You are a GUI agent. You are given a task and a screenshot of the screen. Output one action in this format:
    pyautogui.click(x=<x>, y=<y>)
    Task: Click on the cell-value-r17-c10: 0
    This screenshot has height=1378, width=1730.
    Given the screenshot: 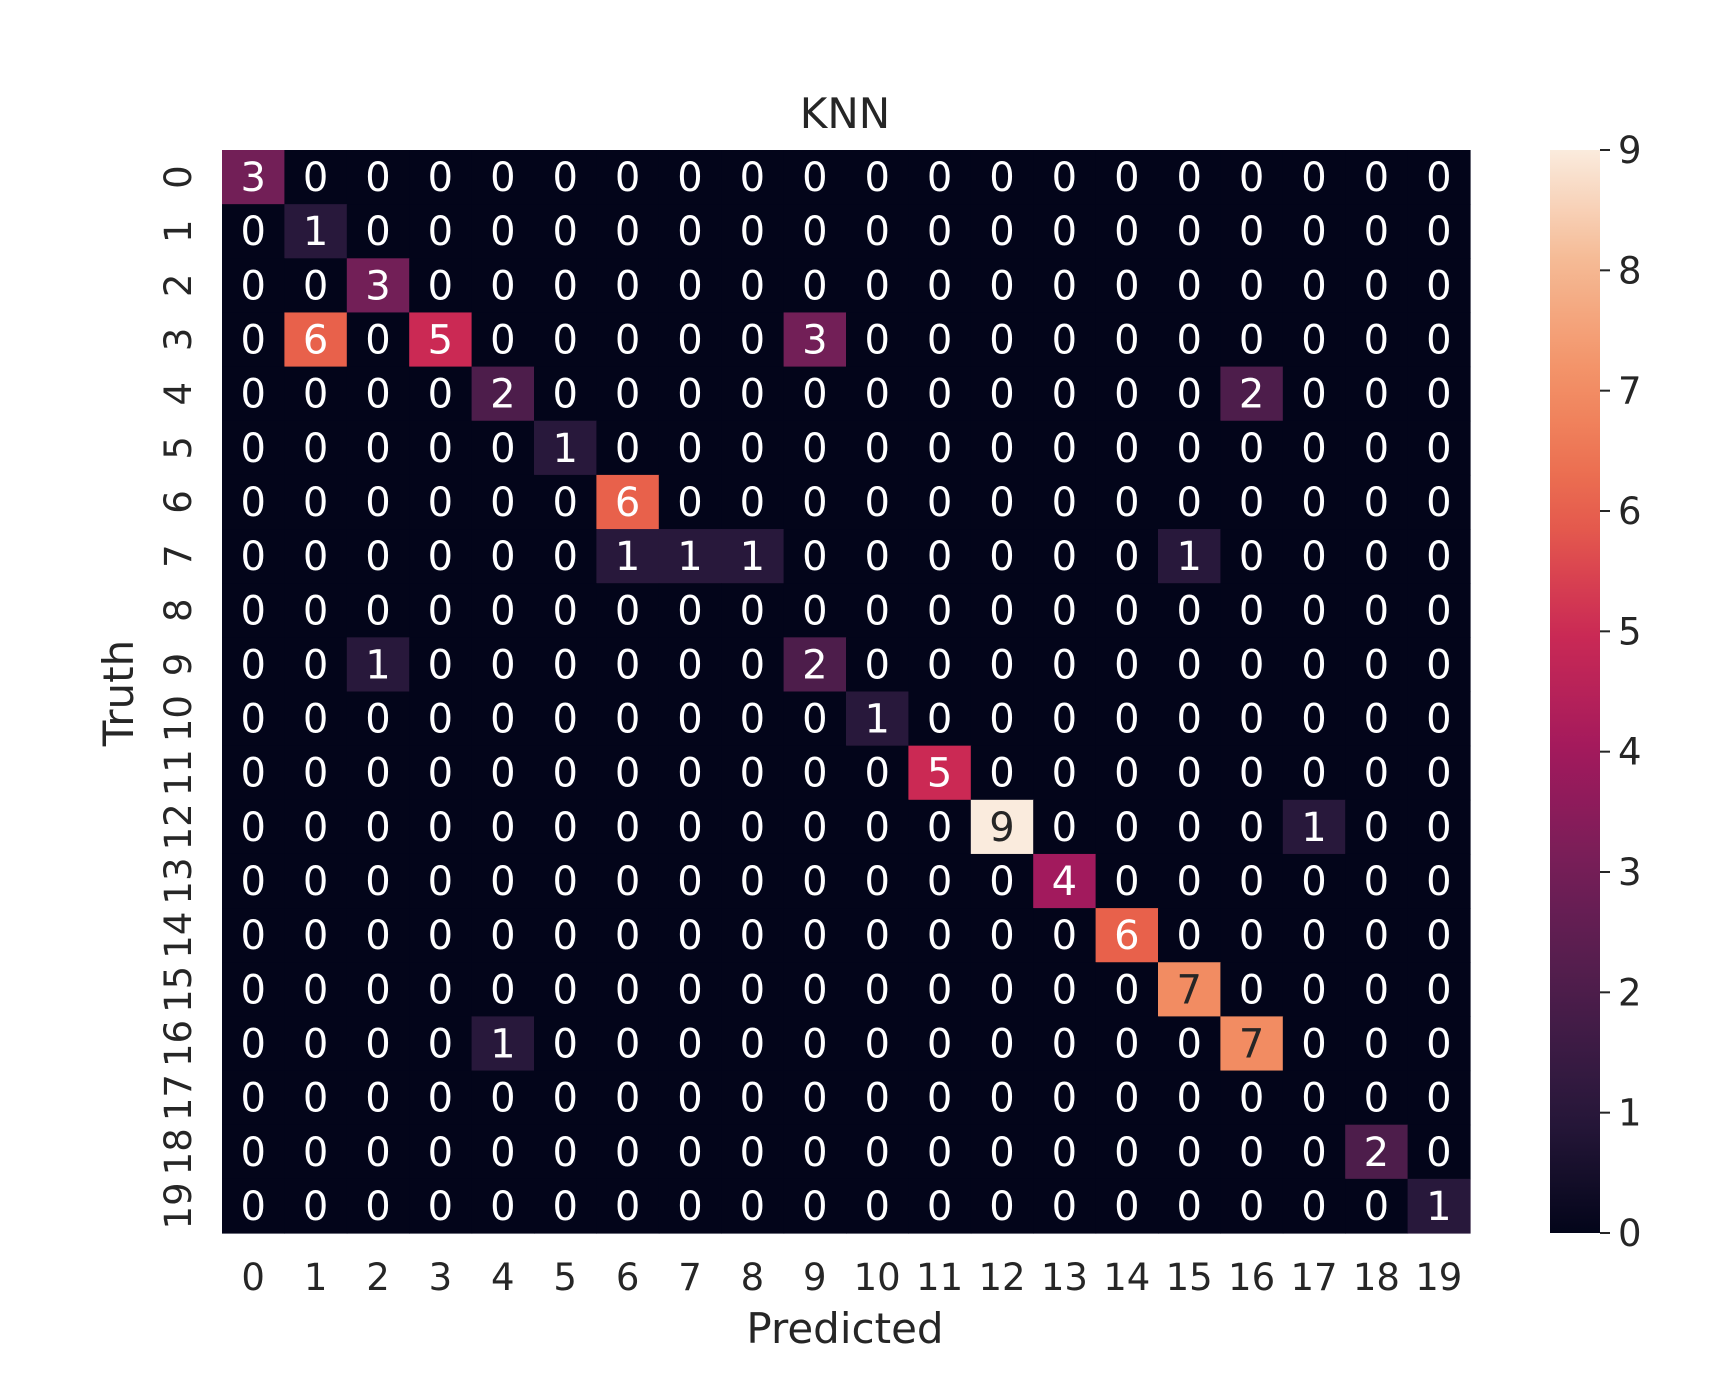 What is the action you would take?
    pyautogui.click(x=876, y=1099)
    